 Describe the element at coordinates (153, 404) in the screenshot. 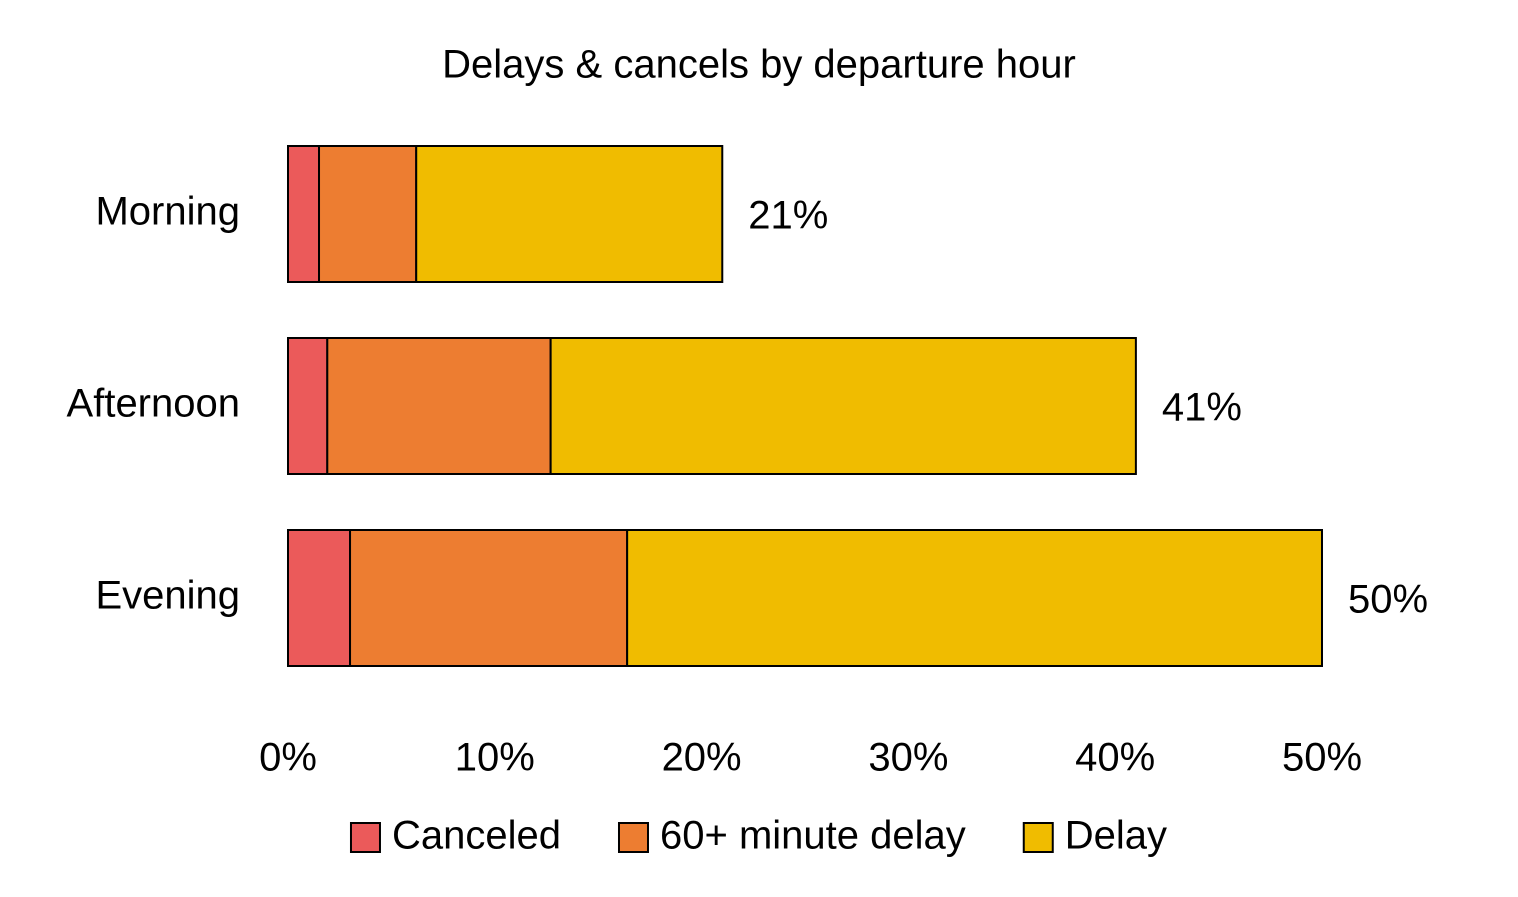

I see `y-tick-label: Afternoon` at that location.